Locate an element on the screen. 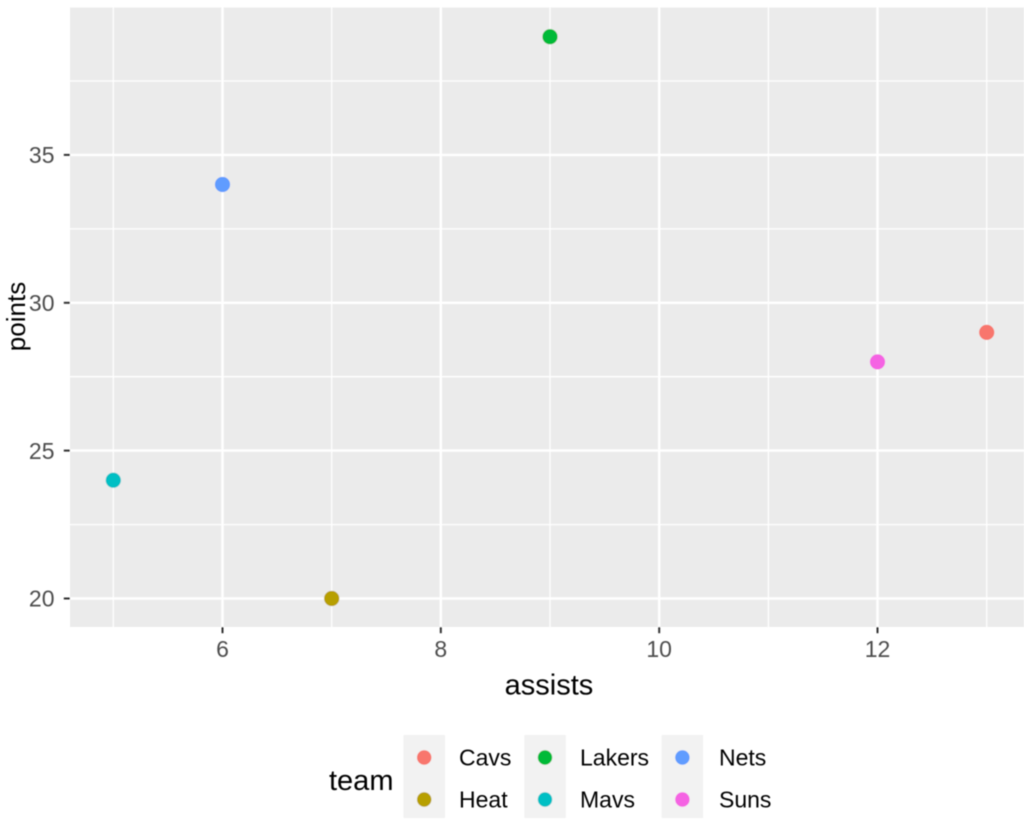 This screenshot has width=1024, height=835. svg-text: 10 is located at coordinates (659, 649).